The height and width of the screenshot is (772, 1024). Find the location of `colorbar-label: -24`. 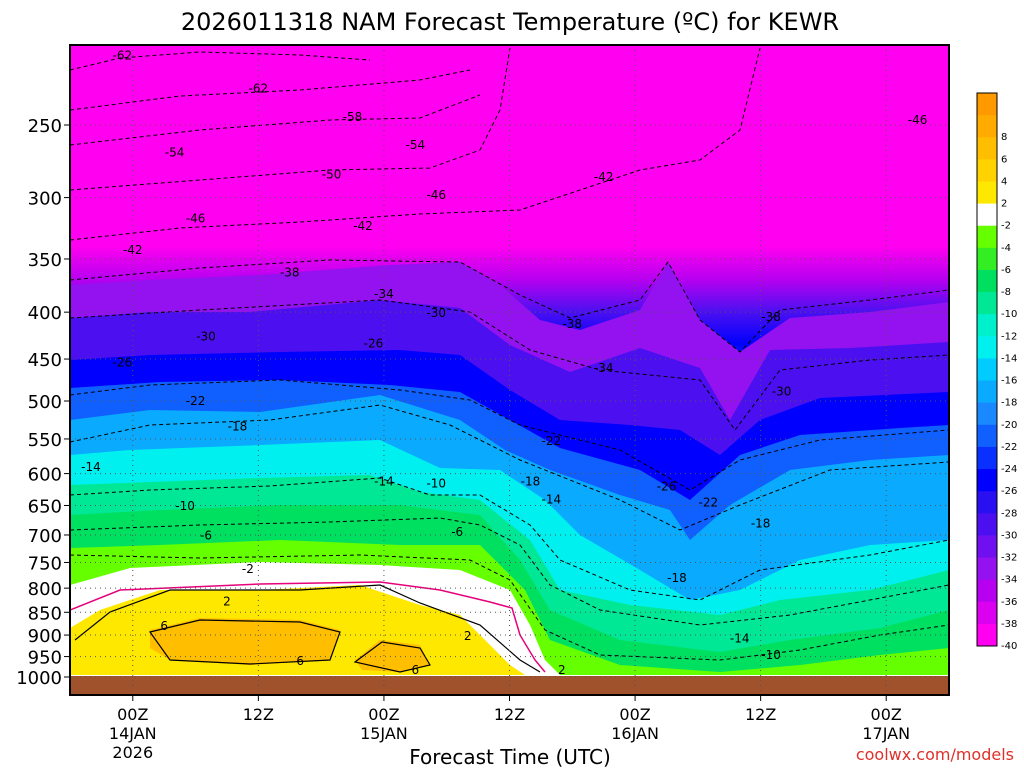

colorbar-label: -24 is located at coordinates (1009, 469).